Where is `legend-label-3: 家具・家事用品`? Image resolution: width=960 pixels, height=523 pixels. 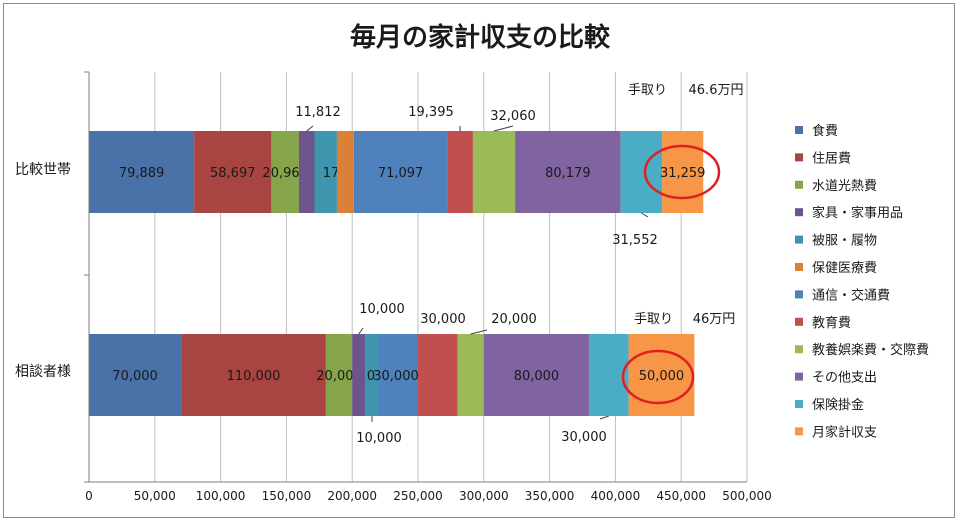
legend-label-3: 家具・家事用品 is located at coordinates (857, 213).